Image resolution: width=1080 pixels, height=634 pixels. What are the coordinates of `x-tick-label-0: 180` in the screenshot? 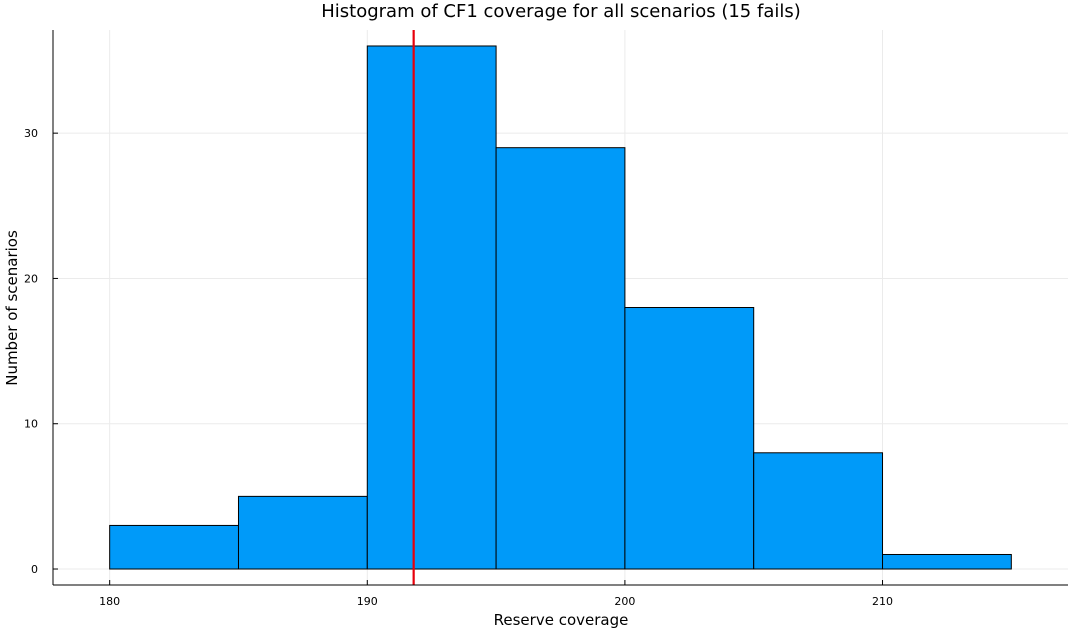 It's located at (109, 601).